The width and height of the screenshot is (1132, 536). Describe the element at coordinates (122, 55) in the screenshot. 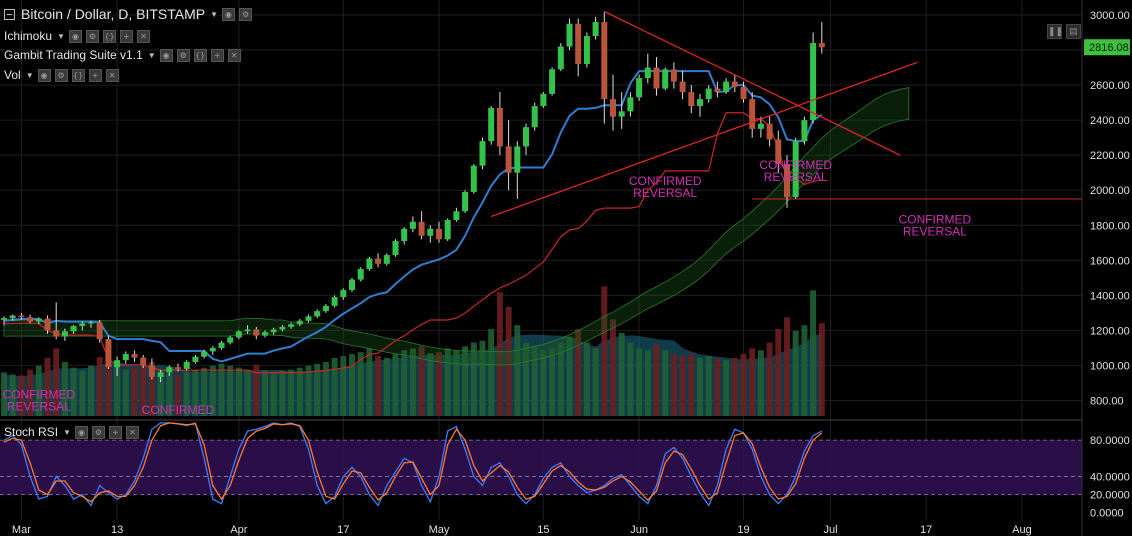

I see `indicator-gambit: Gambit Trading Suite v1.1 ▼ ◉ ⚙ {} + ✕` at that location.